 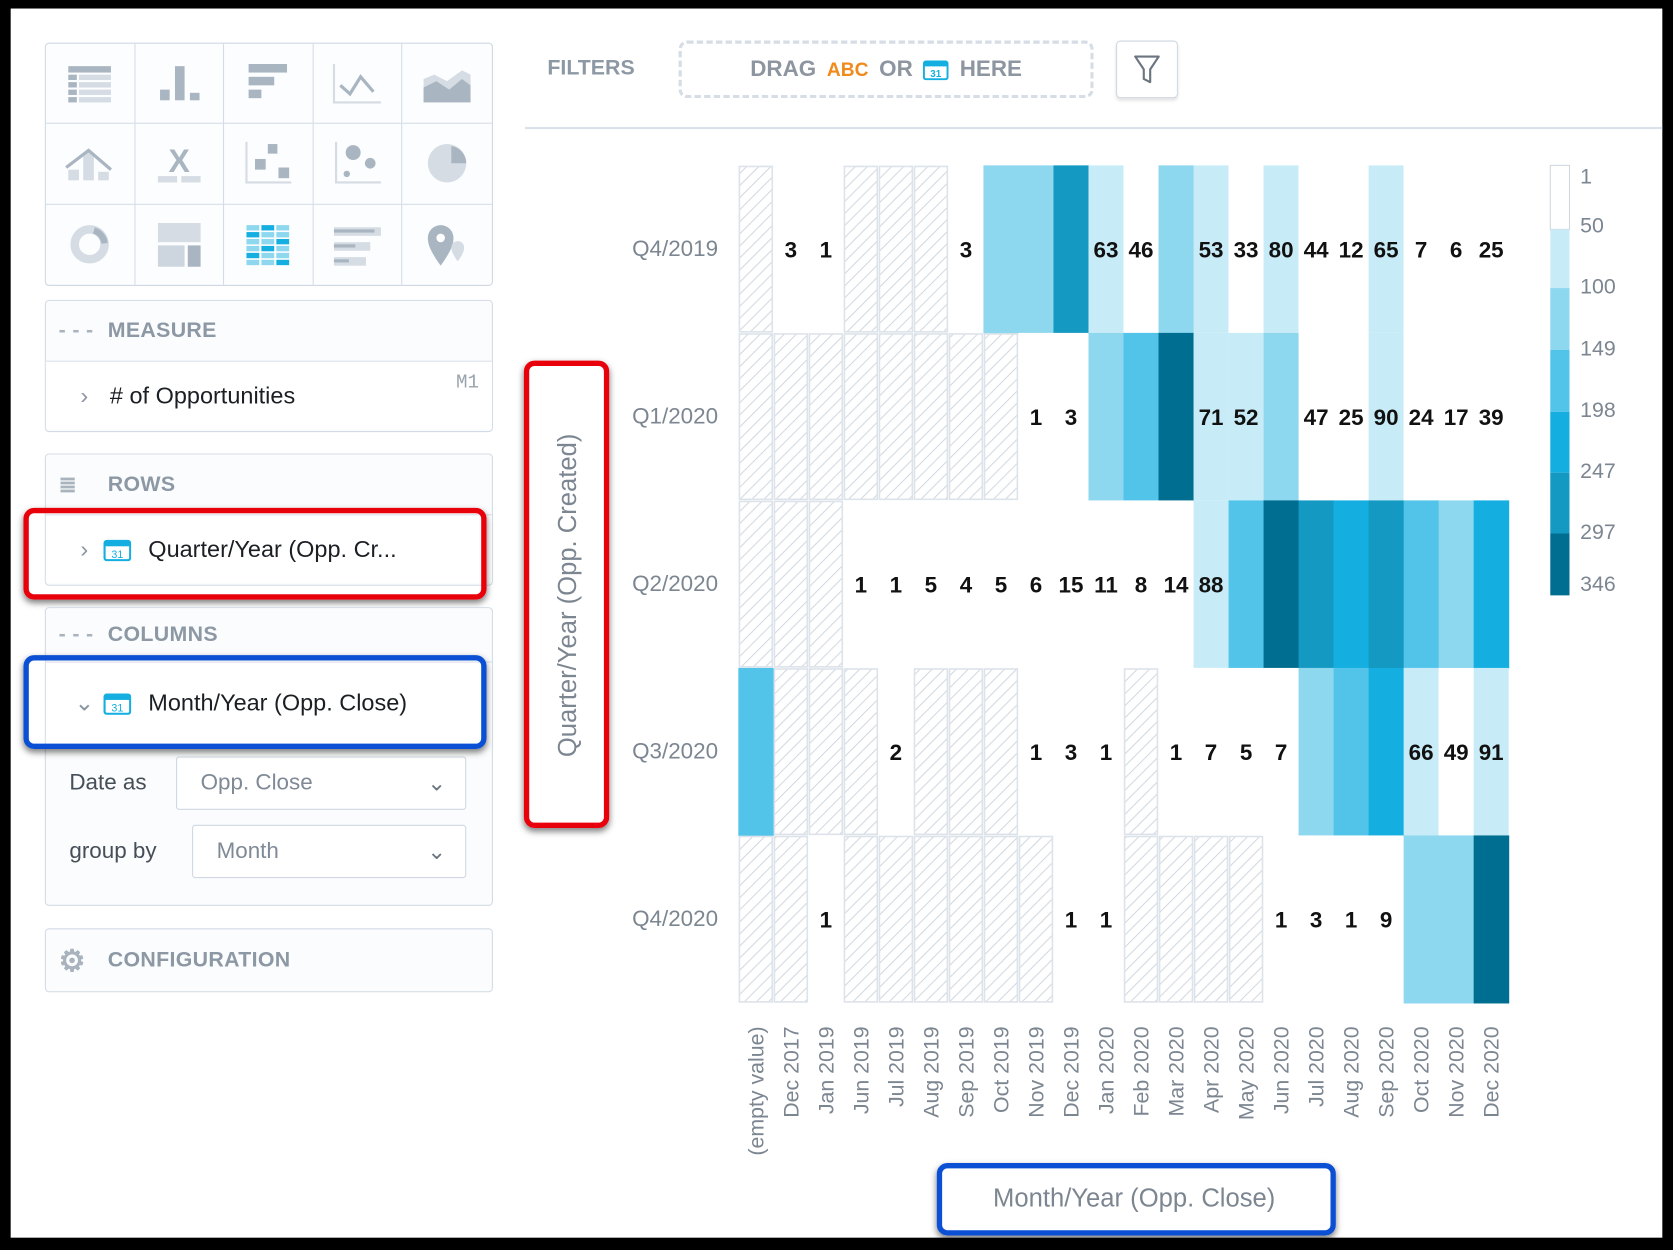 I want to click on chart-type-column, so click(x=180, y=84).